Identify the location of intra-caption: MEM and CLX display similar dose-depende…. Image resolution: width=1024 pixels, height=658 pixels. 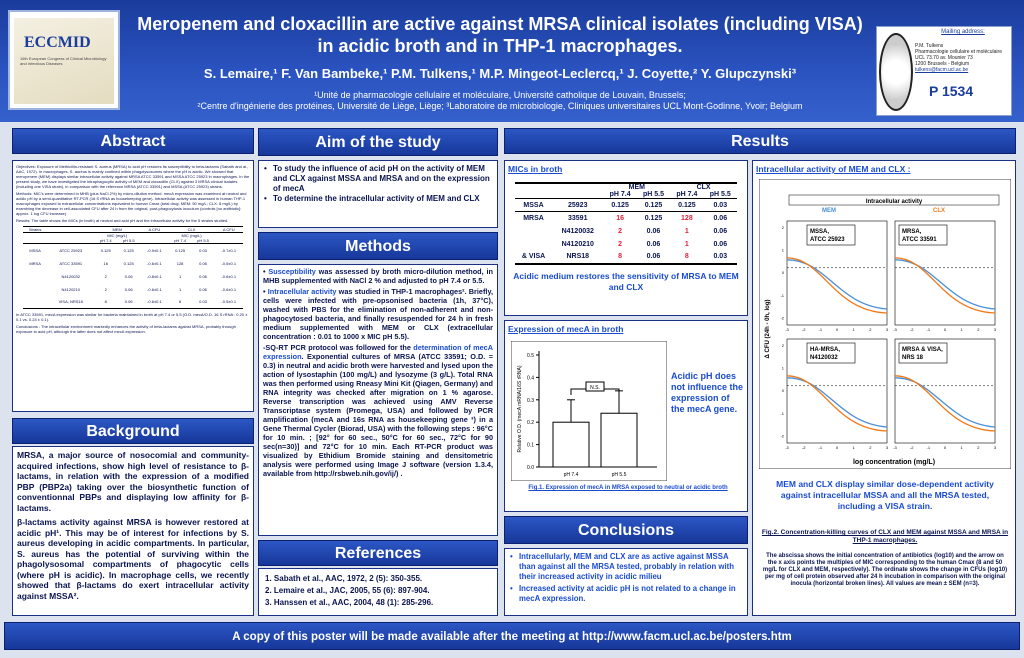
(885, 495).